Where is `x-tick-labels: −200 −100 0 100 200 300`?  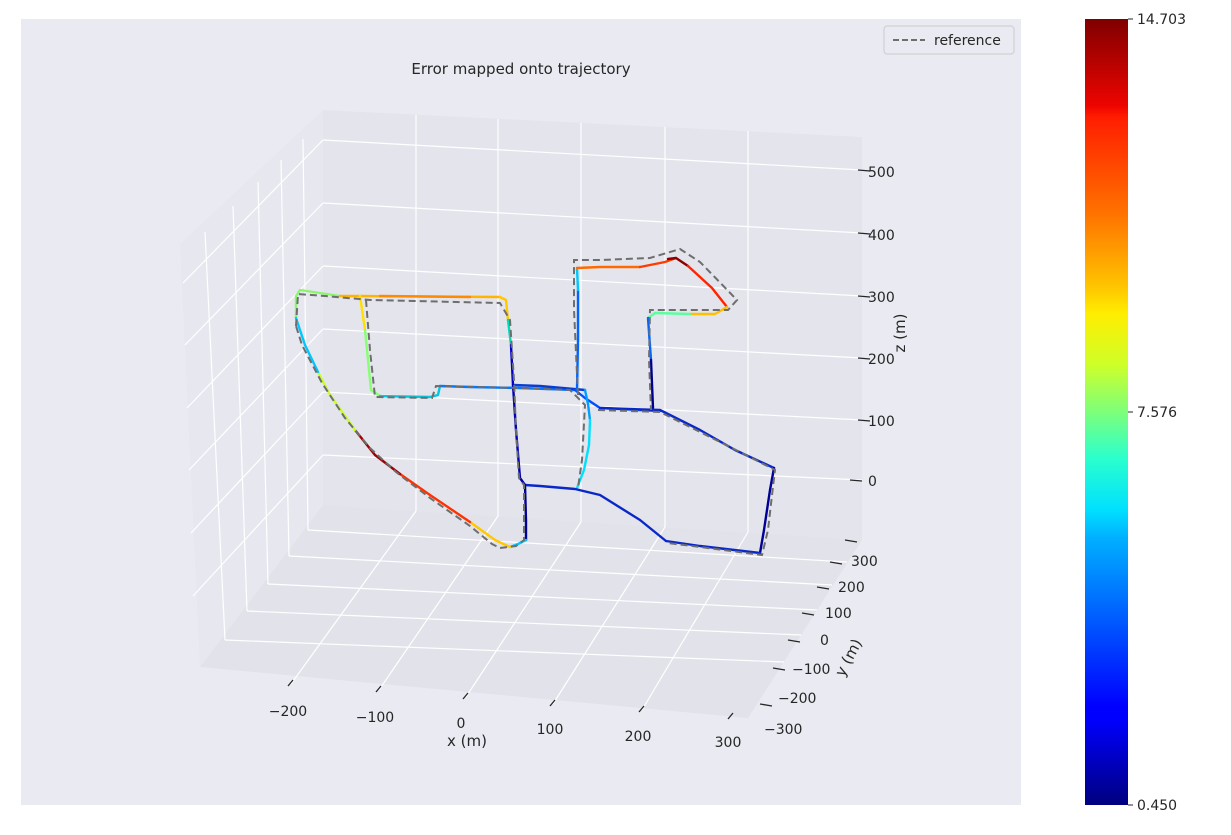 x-tick-labels: −200 −100 0 100 200 300 is located at coordinates (505, 727).